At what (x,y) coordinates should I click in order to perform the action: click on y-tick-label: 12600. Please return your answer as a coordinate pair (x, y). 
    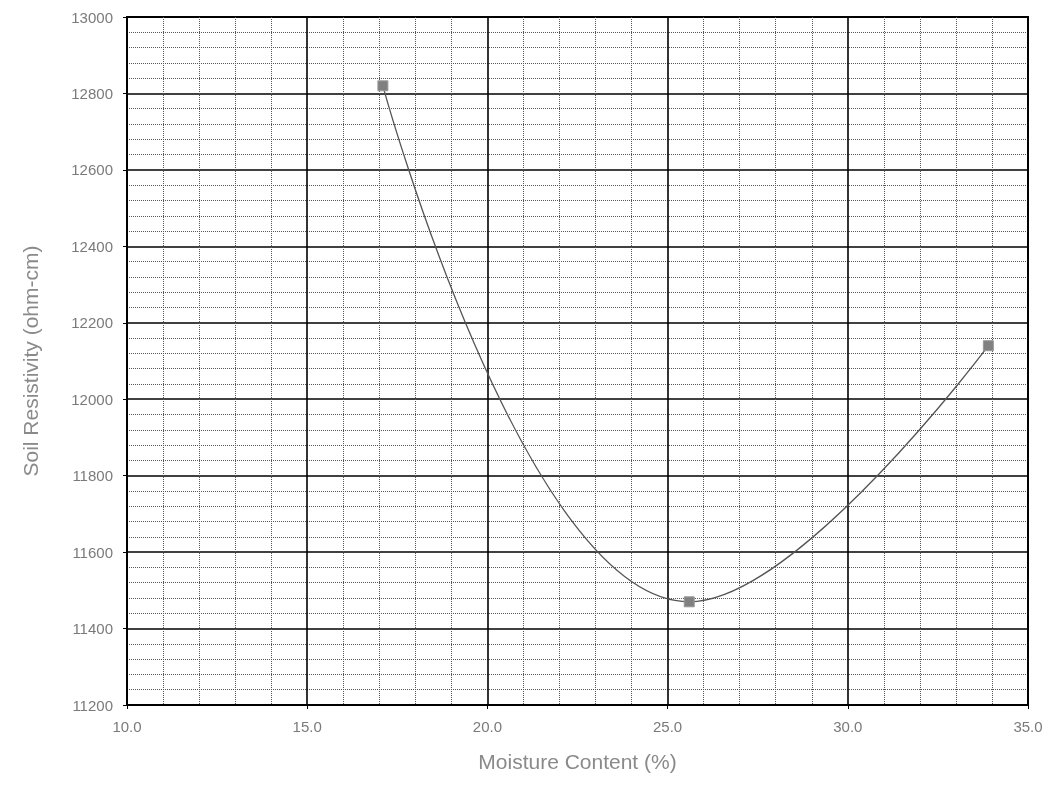
    Looking at the image, I should click on (92, 170).